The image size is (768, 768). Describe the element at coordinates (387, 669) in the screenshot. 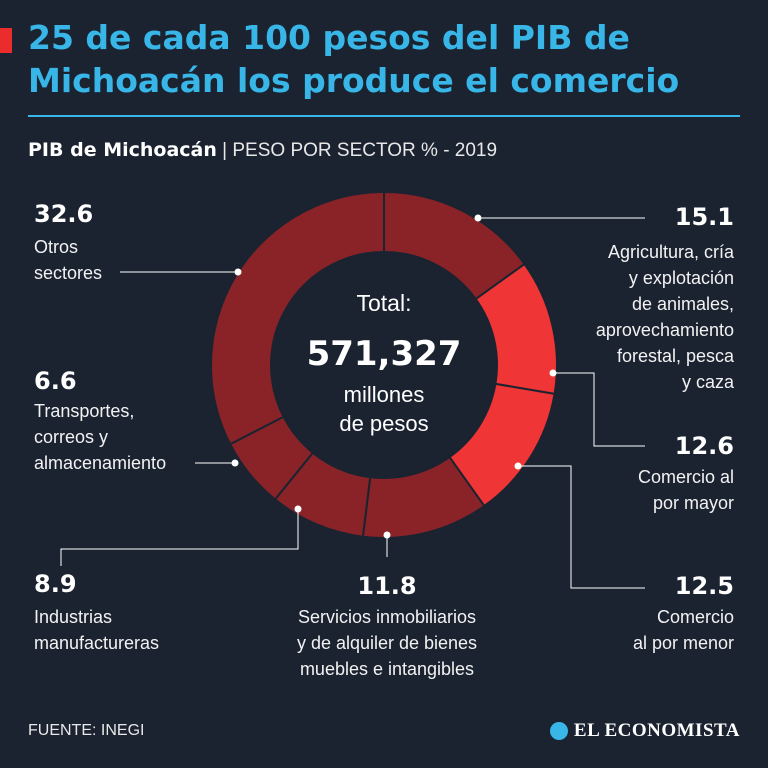

I see `label-inmob-line: muebles e intangibles` at that location.